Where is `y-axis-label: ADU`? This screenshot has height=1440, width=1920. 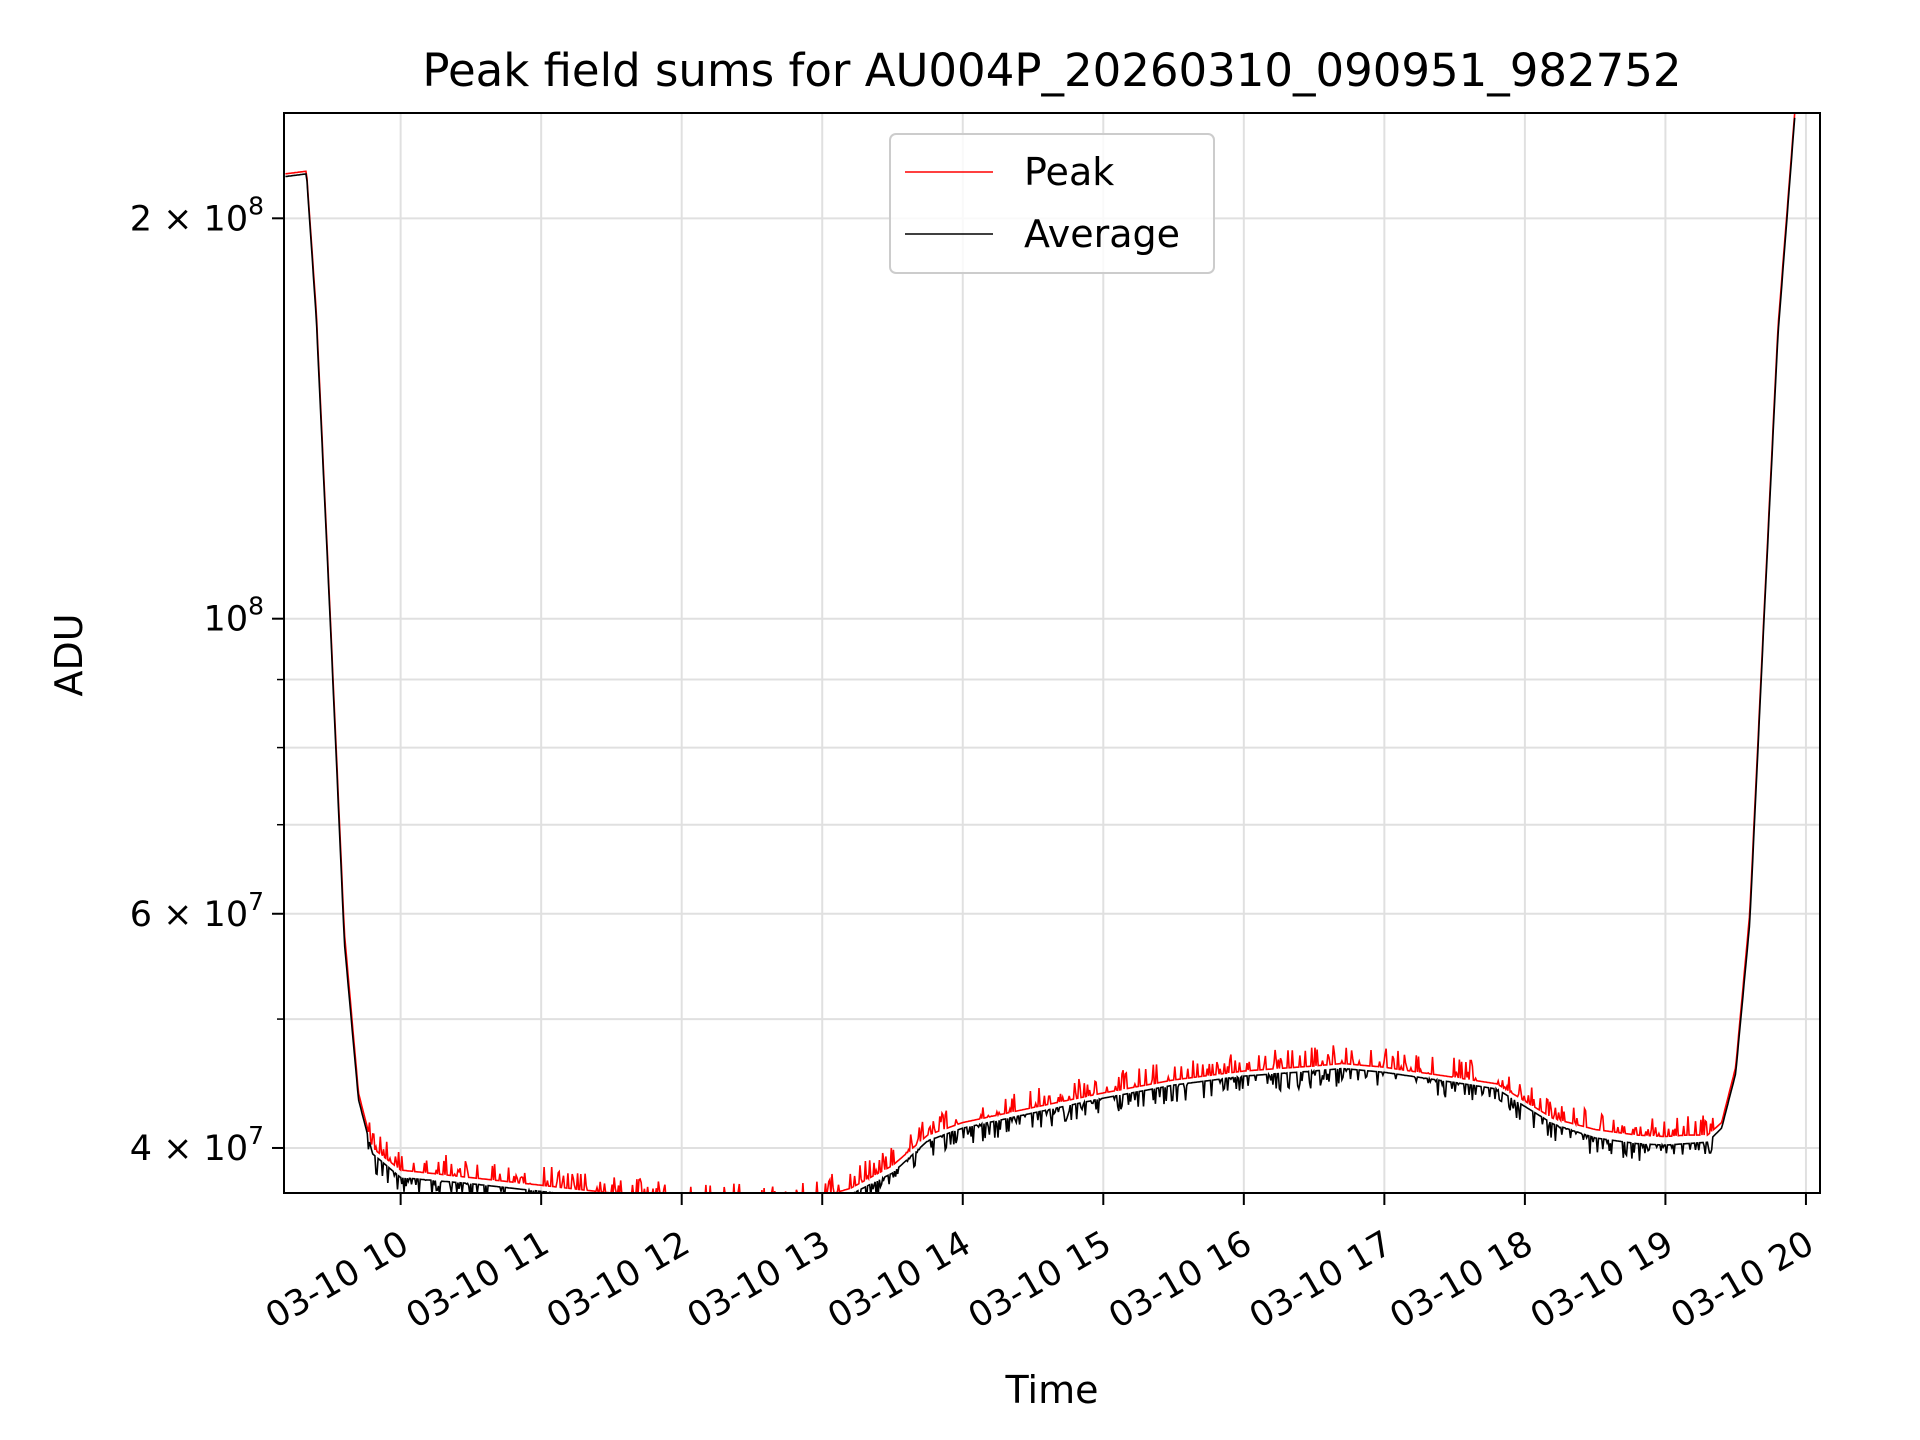 y-axis-label: ADU is located at coordinates (69, 654).